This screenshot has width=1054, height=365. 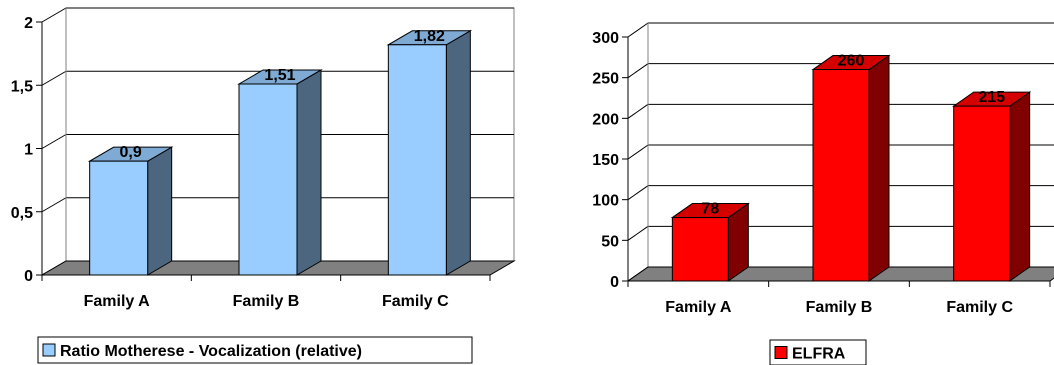 I want to click on y-tick-label: 1,5, so click(x=22, y=86).